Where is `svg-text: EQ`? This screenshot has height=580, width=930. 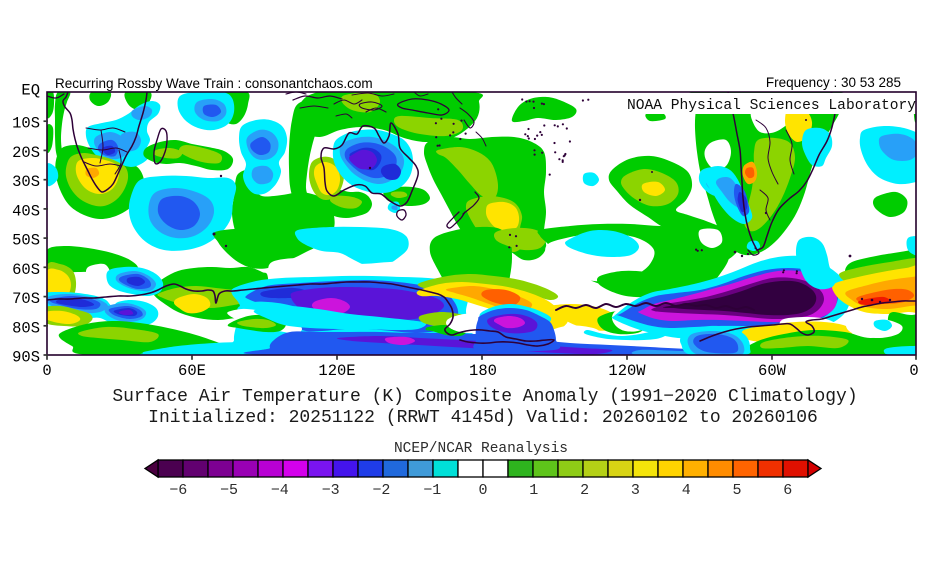
svg-text: EQ is located at coordinates (30, 91).